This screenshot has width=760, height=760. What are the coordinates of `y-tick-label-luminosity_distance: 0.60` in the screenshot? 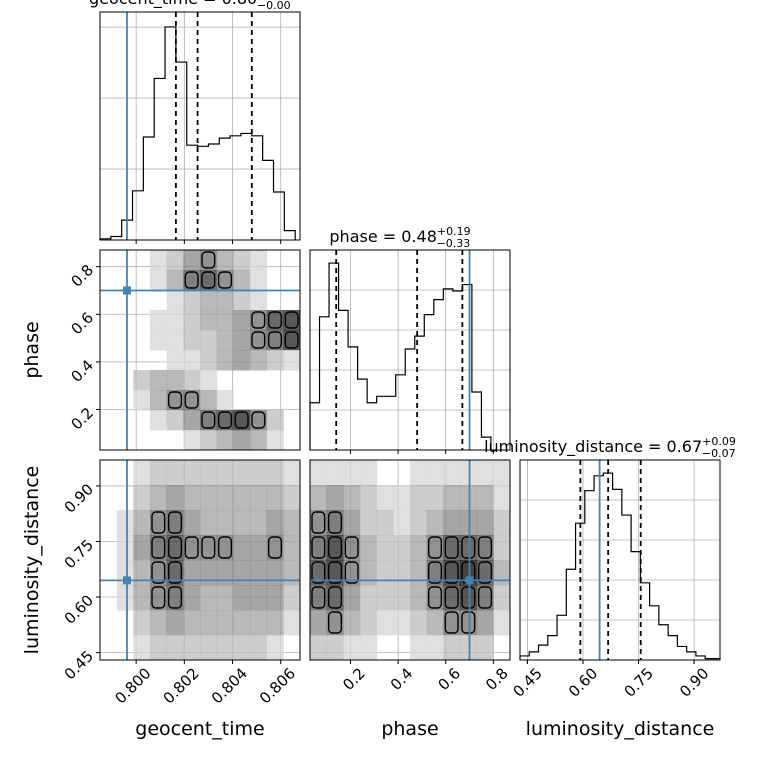 It's located at (79, 609).